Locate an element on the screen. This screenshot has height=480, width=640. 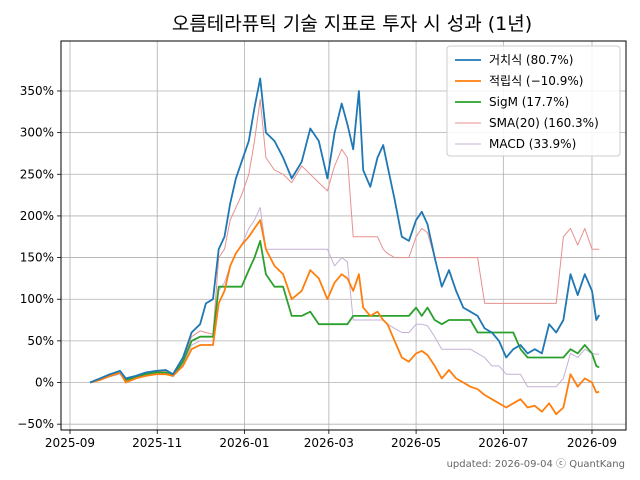
chart-title: 오름테라퓨틱 기술 지표로 투자 시 성과 (1년) is located at coordinates (352, 24).